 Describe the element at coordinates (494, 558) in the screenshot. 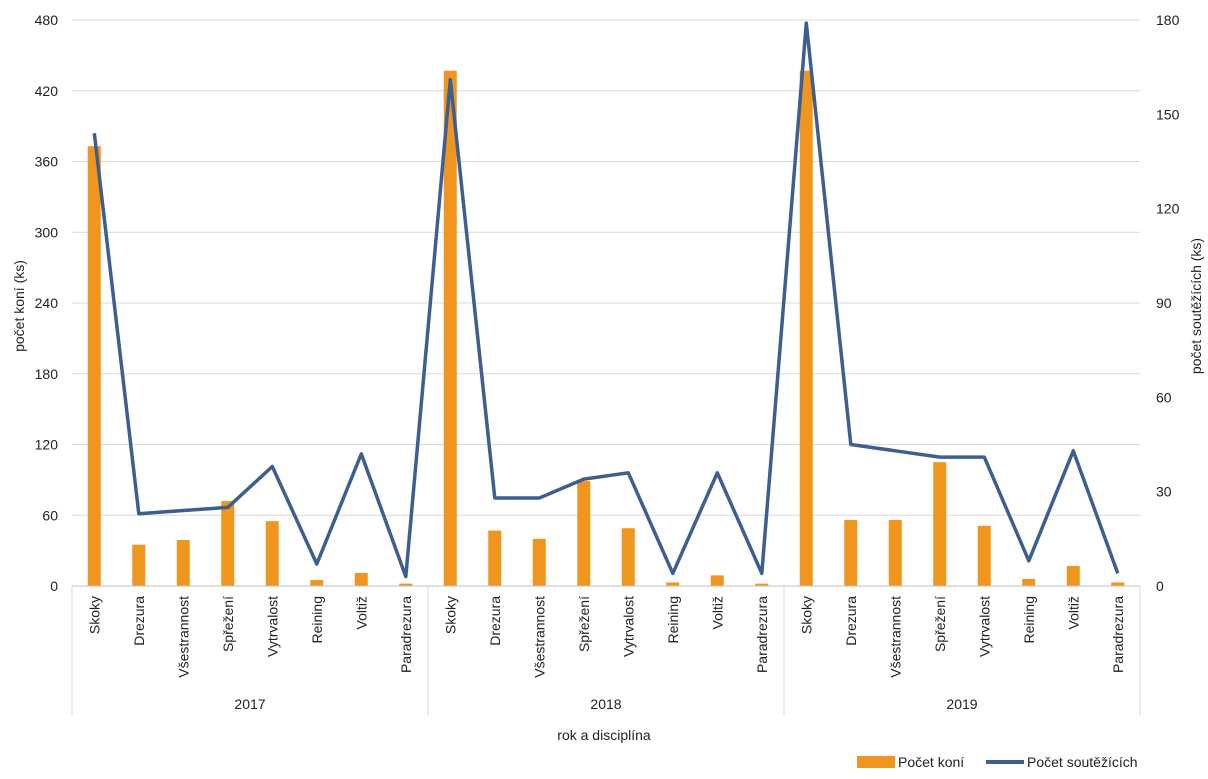

I see `bar-drezura-2018` at that location.